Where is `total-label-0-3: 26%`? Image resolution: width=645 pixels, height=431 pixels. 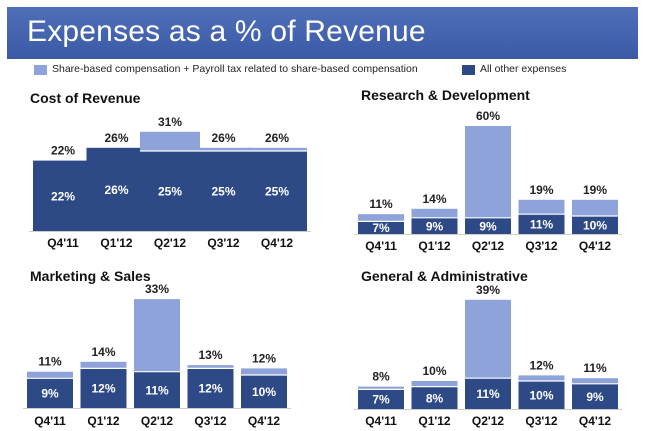 total-label-0-3: 26% is located at coordinates (223, 138).